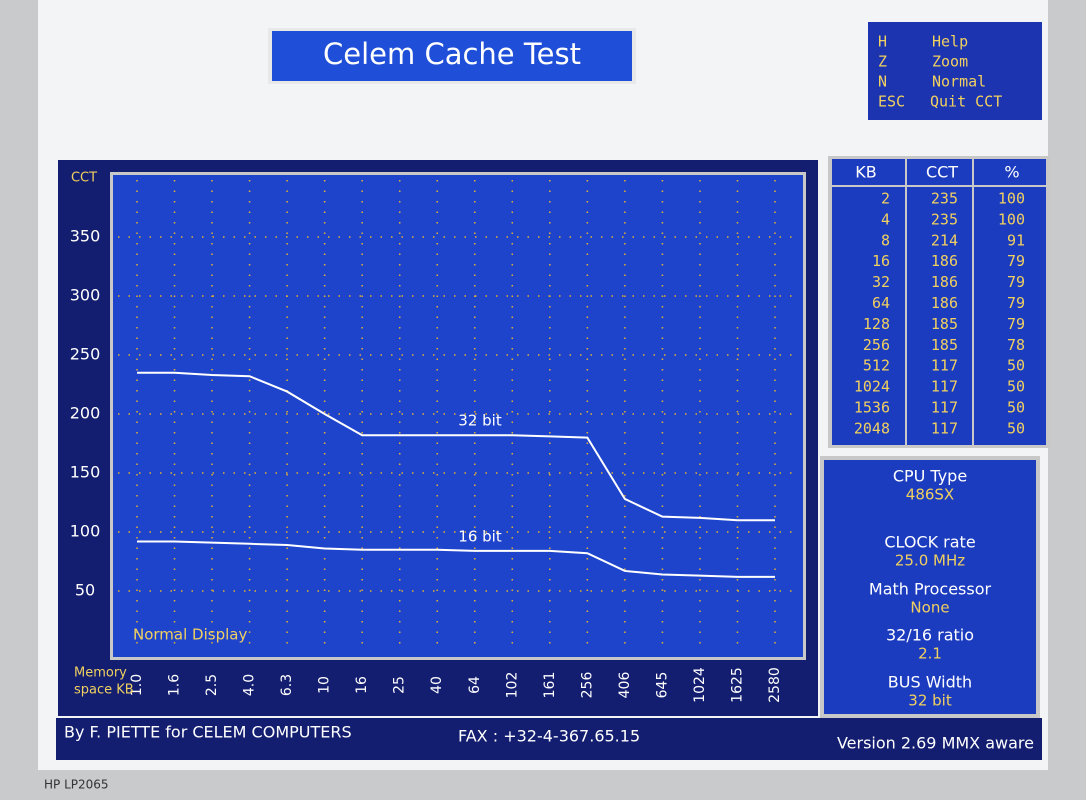  Describe the element at coordinates (325, 685) in the screenshot. I see `x-tick-label: 10` at that location.